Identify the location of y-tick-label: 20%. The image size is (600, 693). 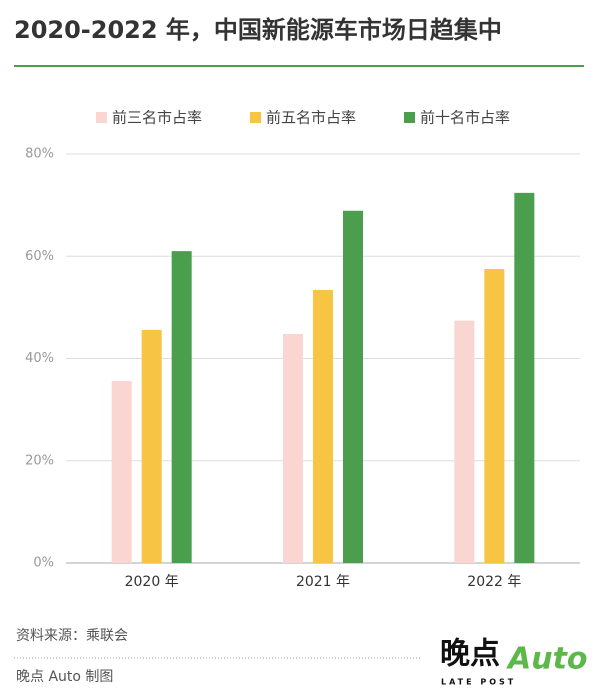
(39, 460).